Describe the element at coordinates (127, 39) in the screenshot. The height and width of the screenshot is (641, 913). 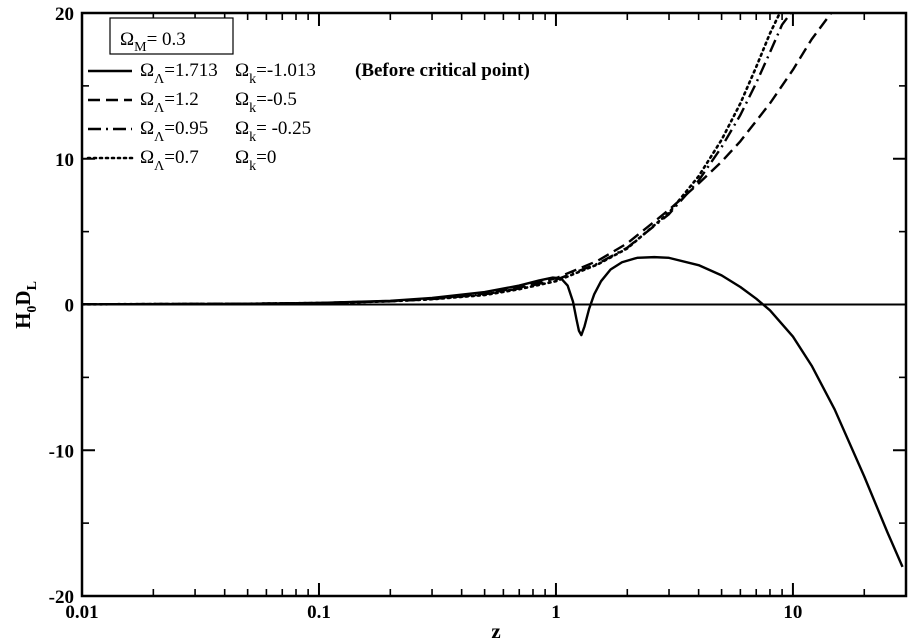
I see `legend-box-omega: Ω` at that location.